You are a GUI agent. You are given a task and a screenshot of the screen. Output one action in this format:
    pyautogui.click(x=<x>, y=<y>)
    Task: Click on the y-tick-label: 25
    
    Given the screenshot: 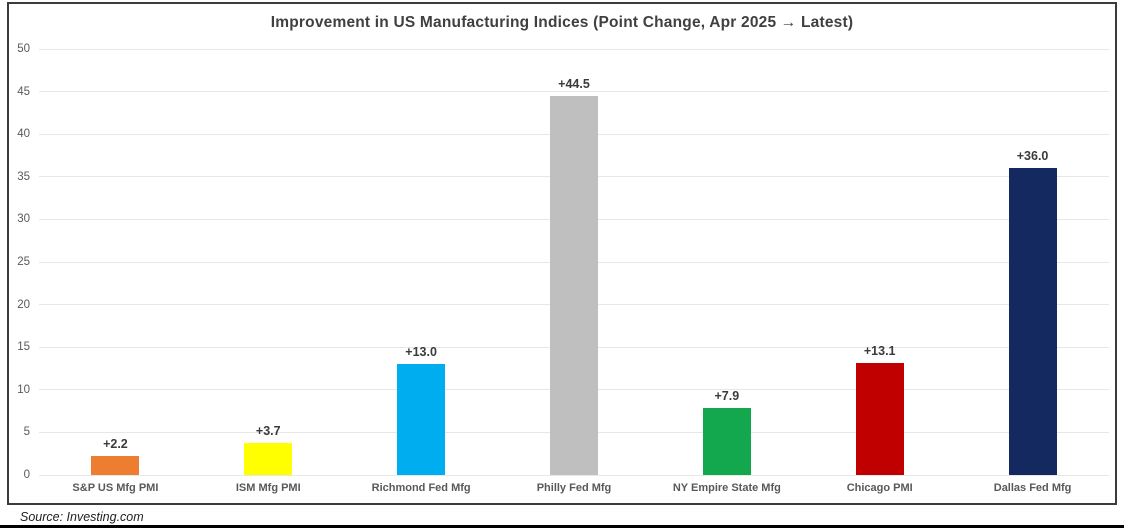 What is the action you would take?
    pyautogui.click(x=23, y=262)
    